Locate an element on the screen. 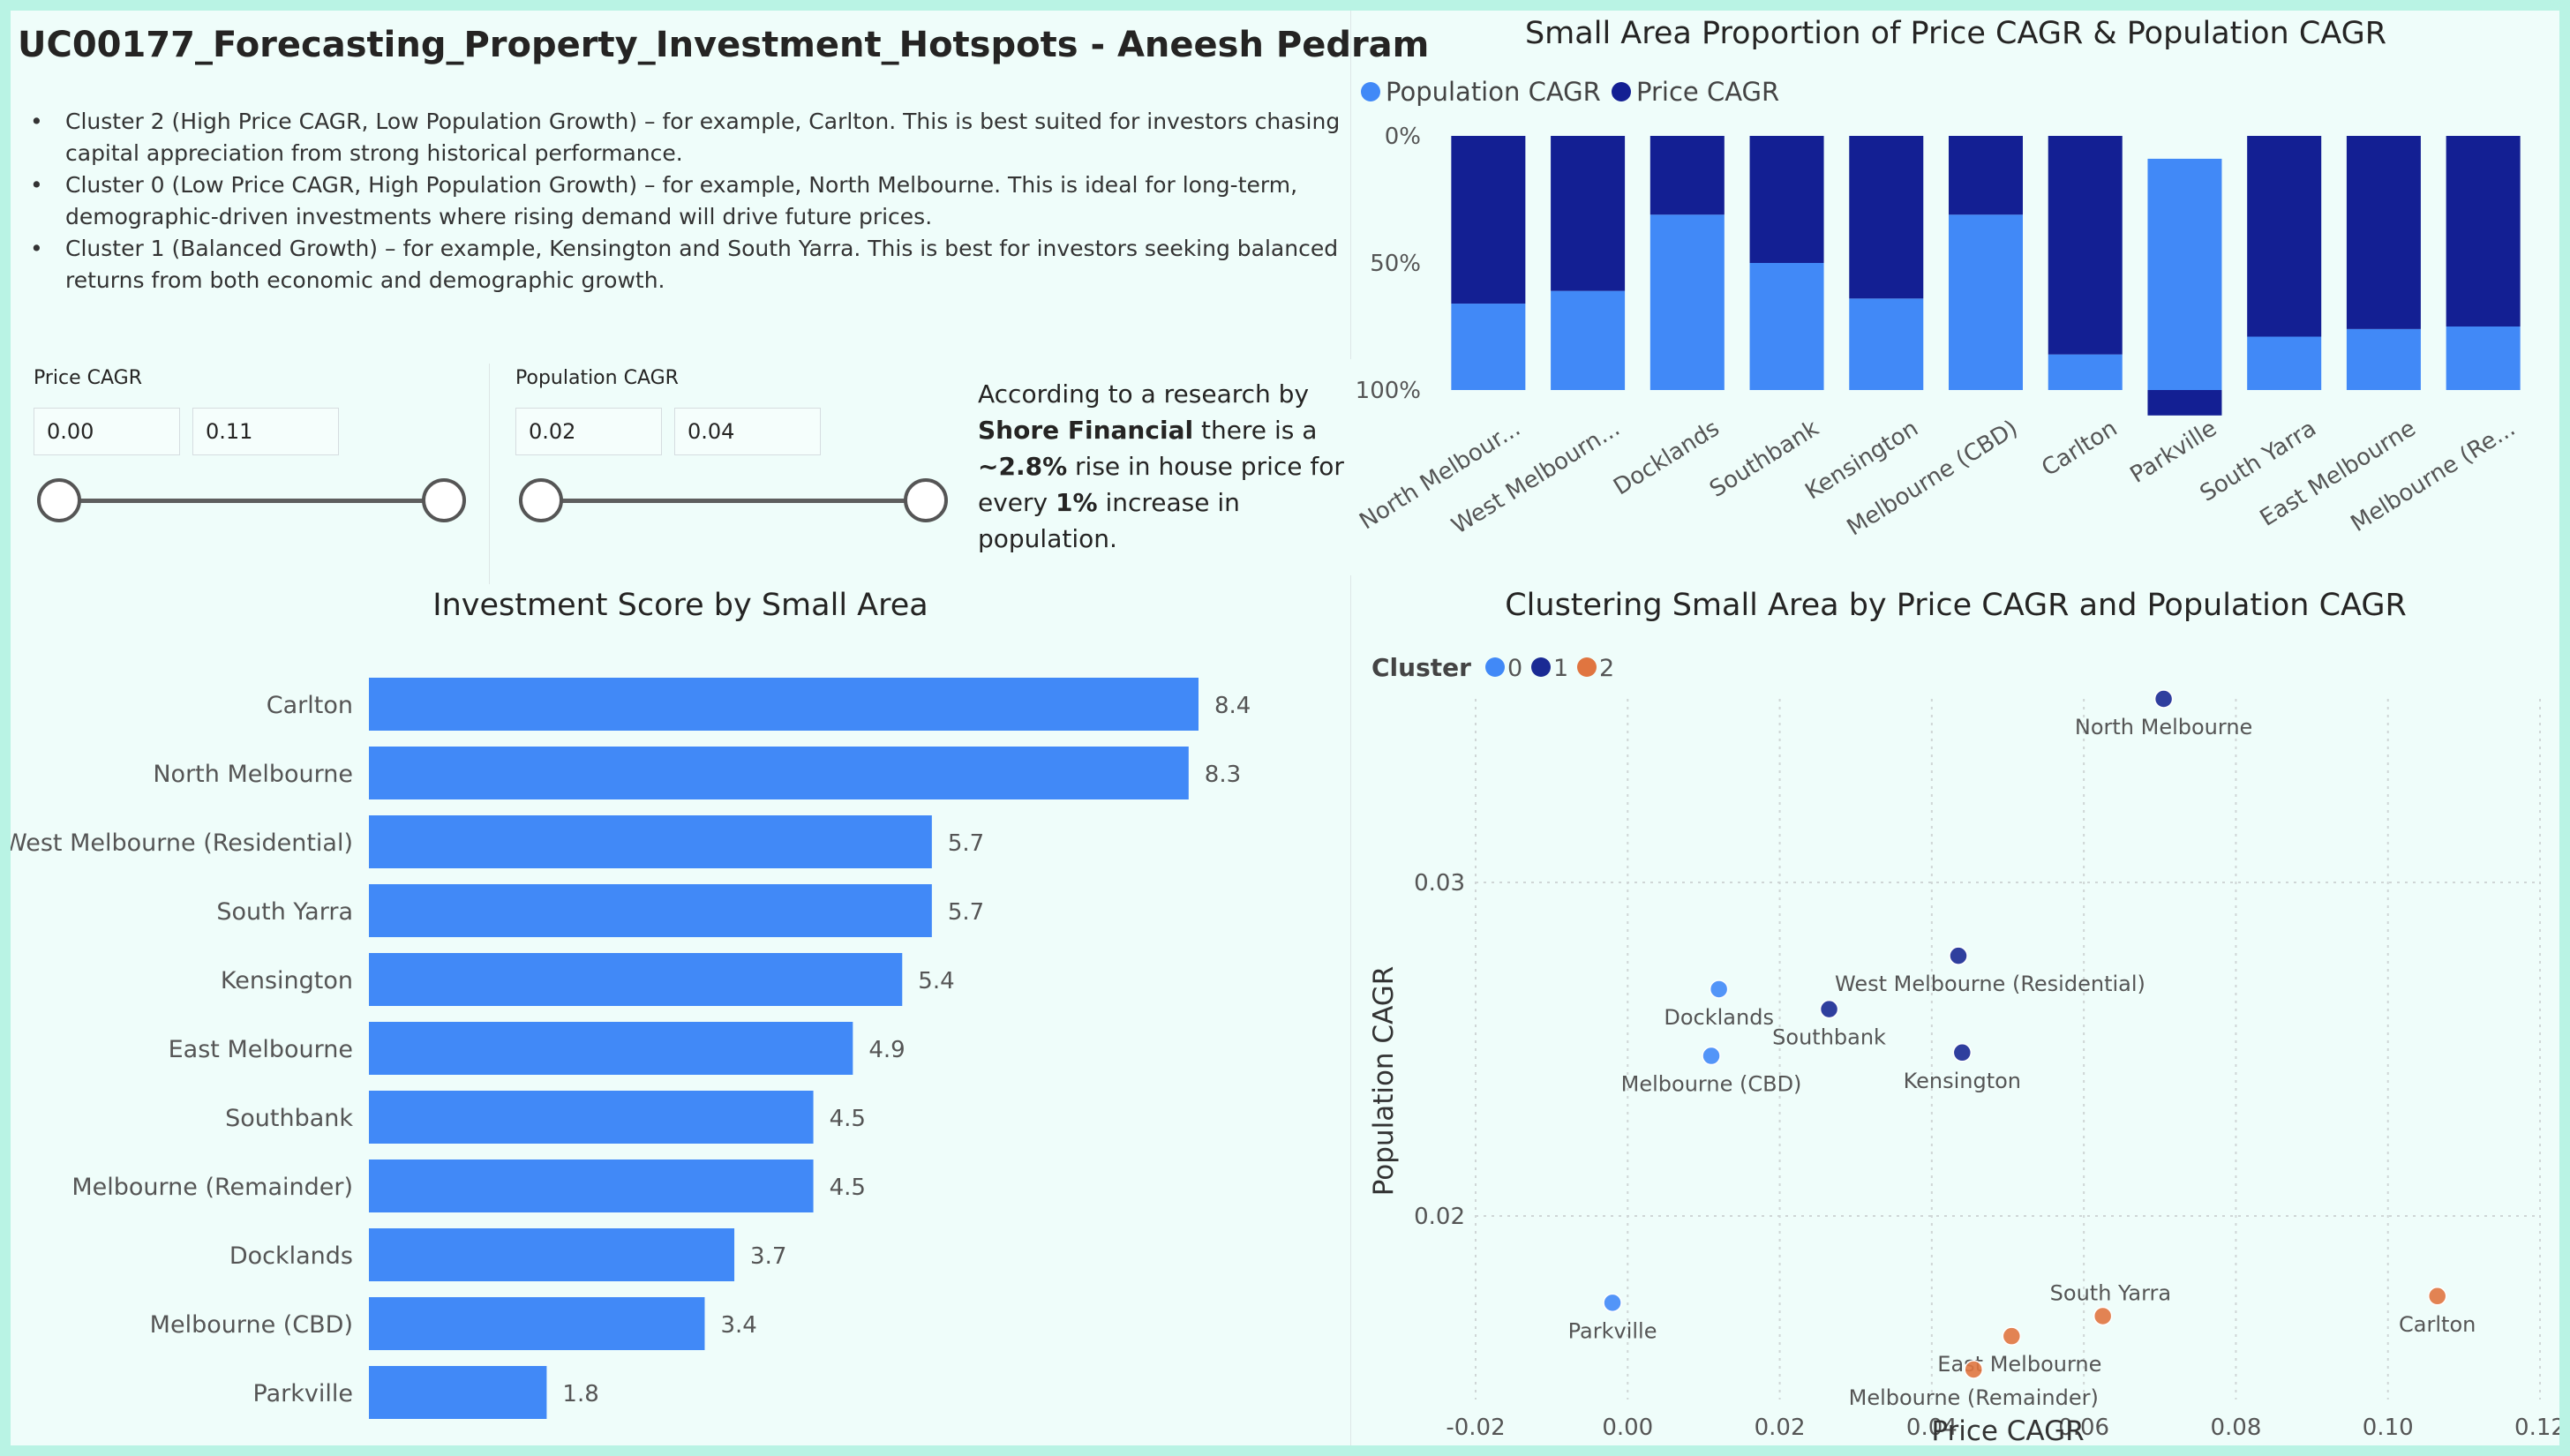 The width and height of the screenshot is (2570, 1456). data-label: 3.7 is located at coordinates (768, 1256).